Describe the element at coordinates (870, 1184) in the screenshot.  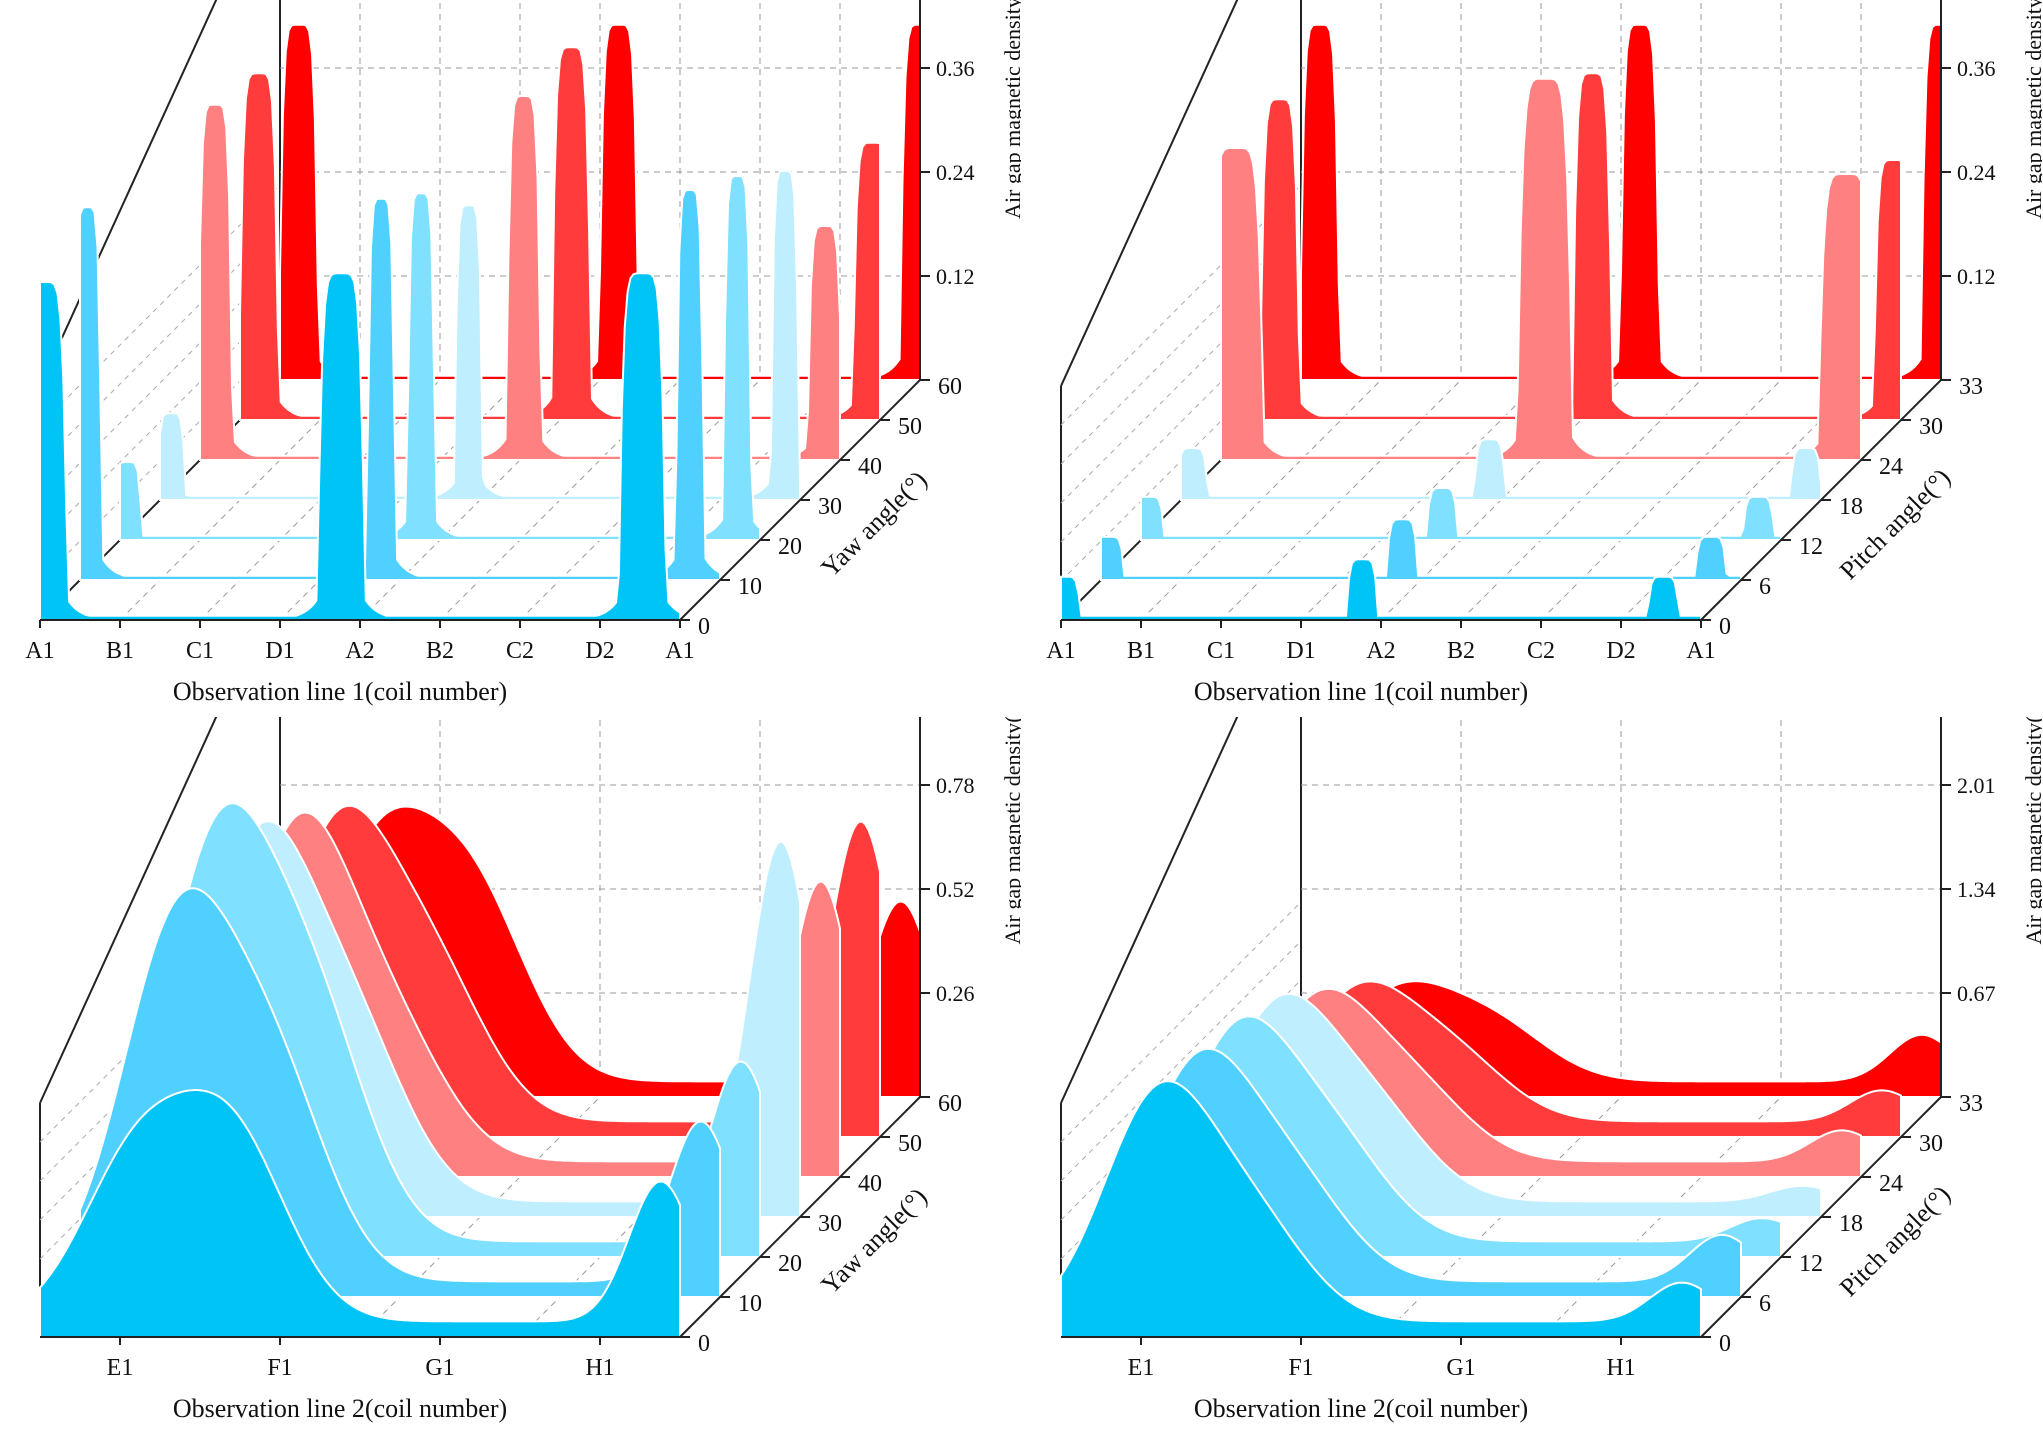
I see `depth-tick-label: 40` at that location.